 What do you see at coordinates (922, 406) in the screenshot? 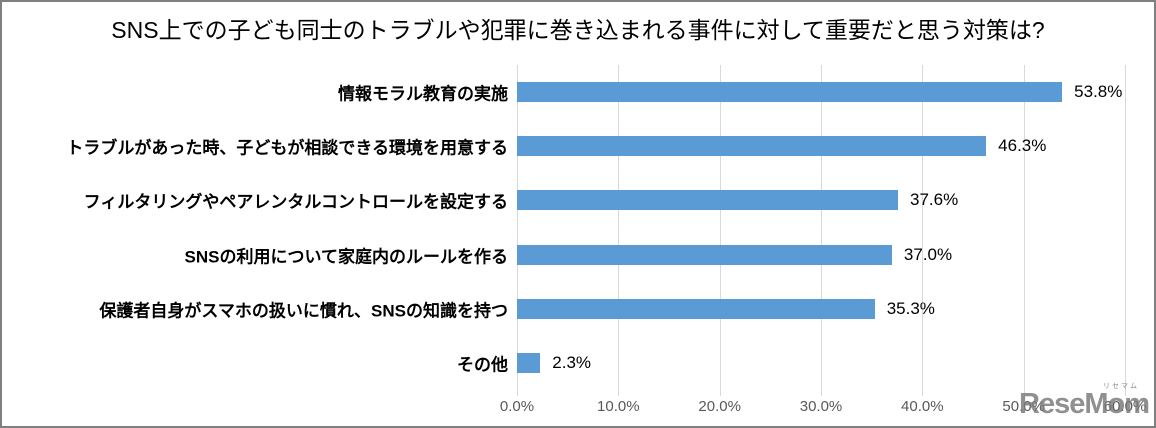
I see `x-axis-tick-label: 40.0%` at bounding box center [922, 406].